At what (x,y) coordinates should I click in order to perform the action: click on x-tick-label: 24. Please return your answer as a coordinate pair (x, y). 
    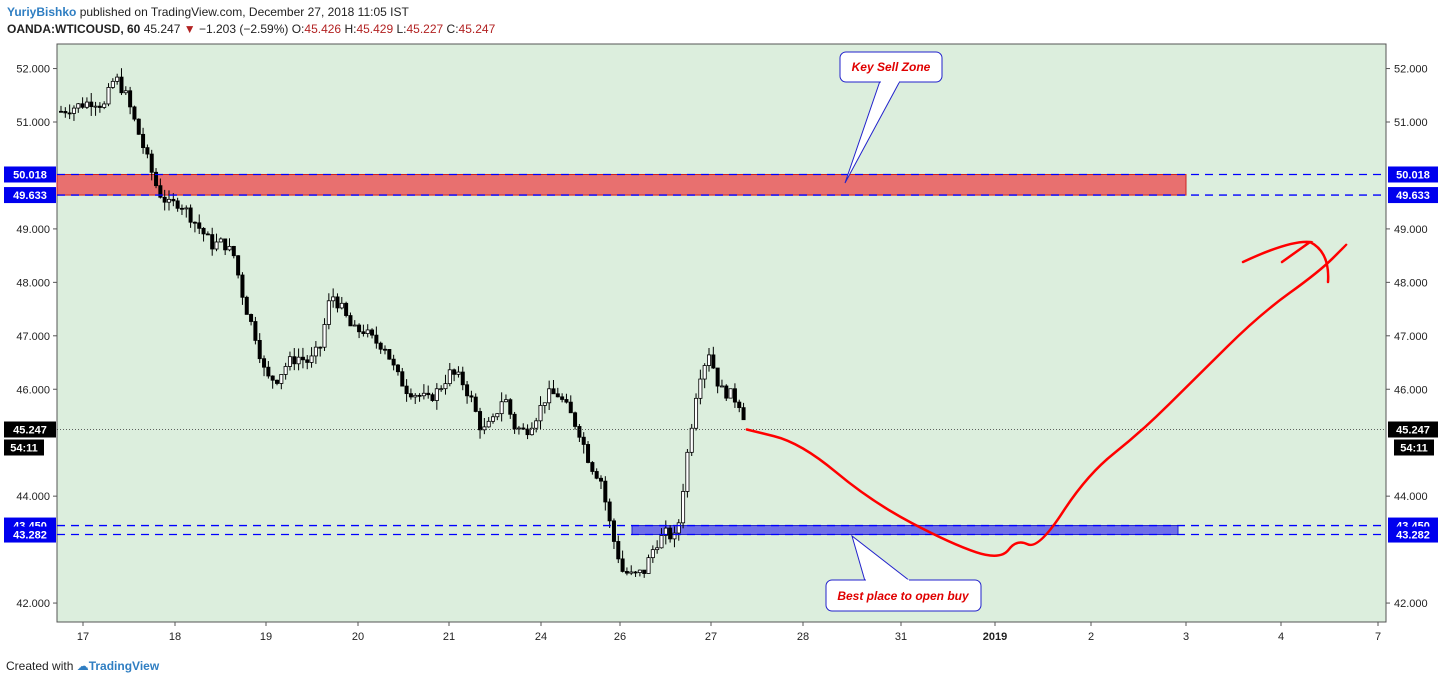
    Looking at the image, I should click on (541, 637).